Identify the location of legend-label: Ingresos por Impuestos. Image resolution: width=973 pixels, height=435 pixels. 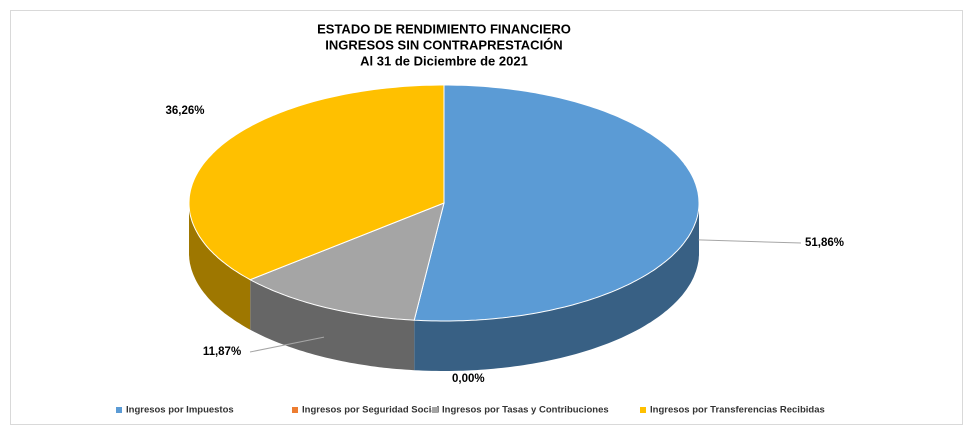
(180, 410).